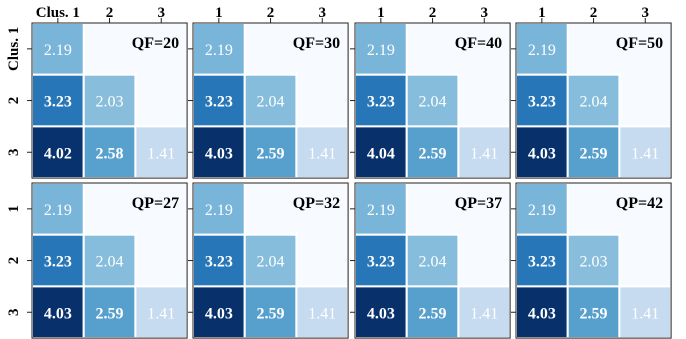 Image resolution: width=686 pixels, height=339 pixels. What do you see at coordinates (110, 153) in the screenshot?
I see `cell-value-label: 2.58` at bounding box center [110, 153].